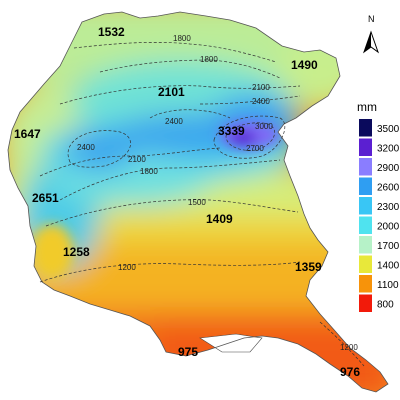  I want to click on legend-label: 2900, so click(388, 168).